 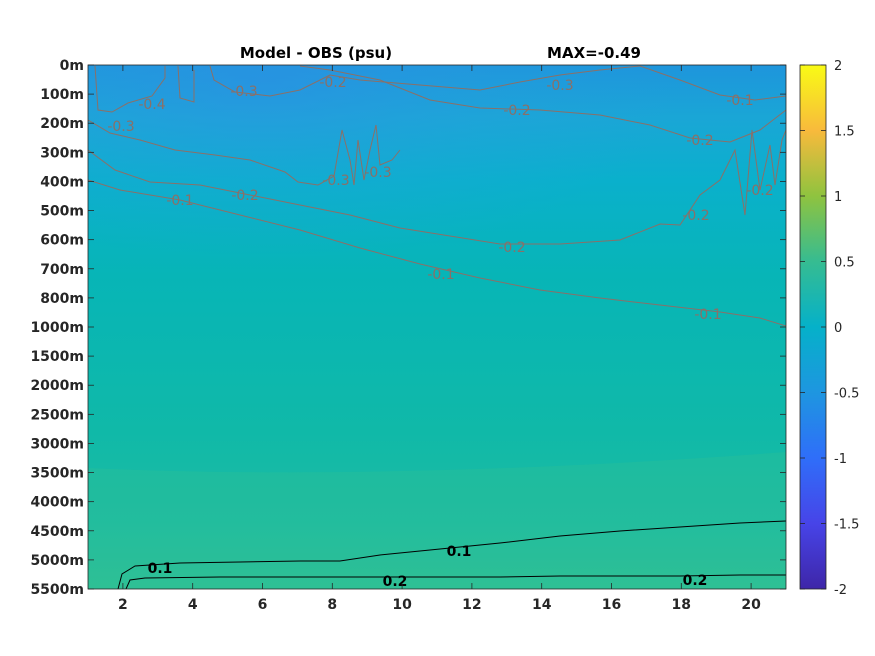 What do you see at coordinates (62, 182) in the screenshot?
I see `y-tick-label: 400m` at bounding box center [62, 182].